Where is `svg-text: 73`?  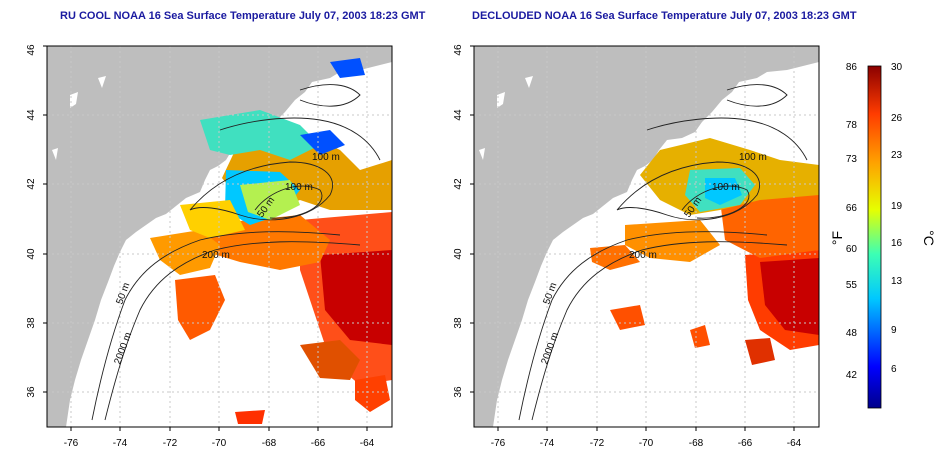 svg-text: 73 is located at coordinates (852, 159).